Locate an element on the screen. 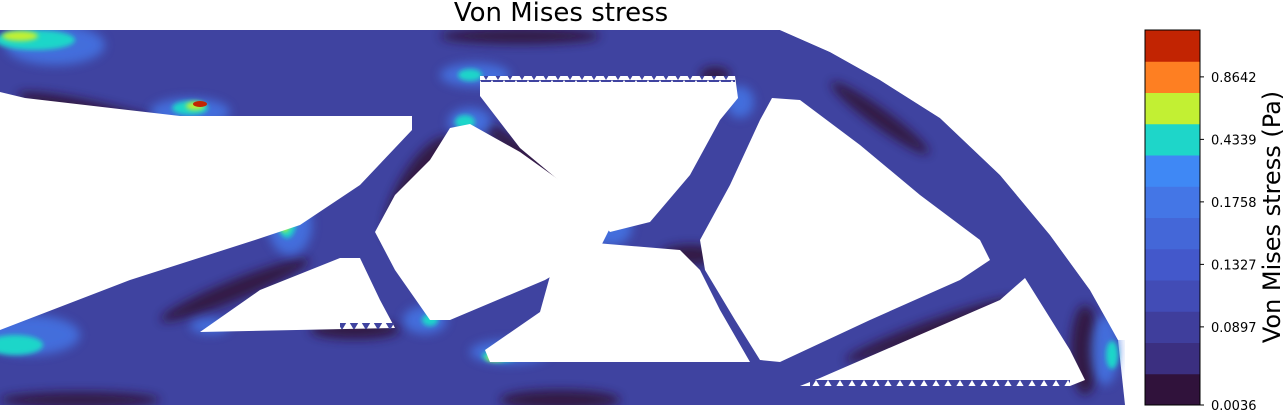  chart-title: Von Mises stress is located at coordinates (561, 14).